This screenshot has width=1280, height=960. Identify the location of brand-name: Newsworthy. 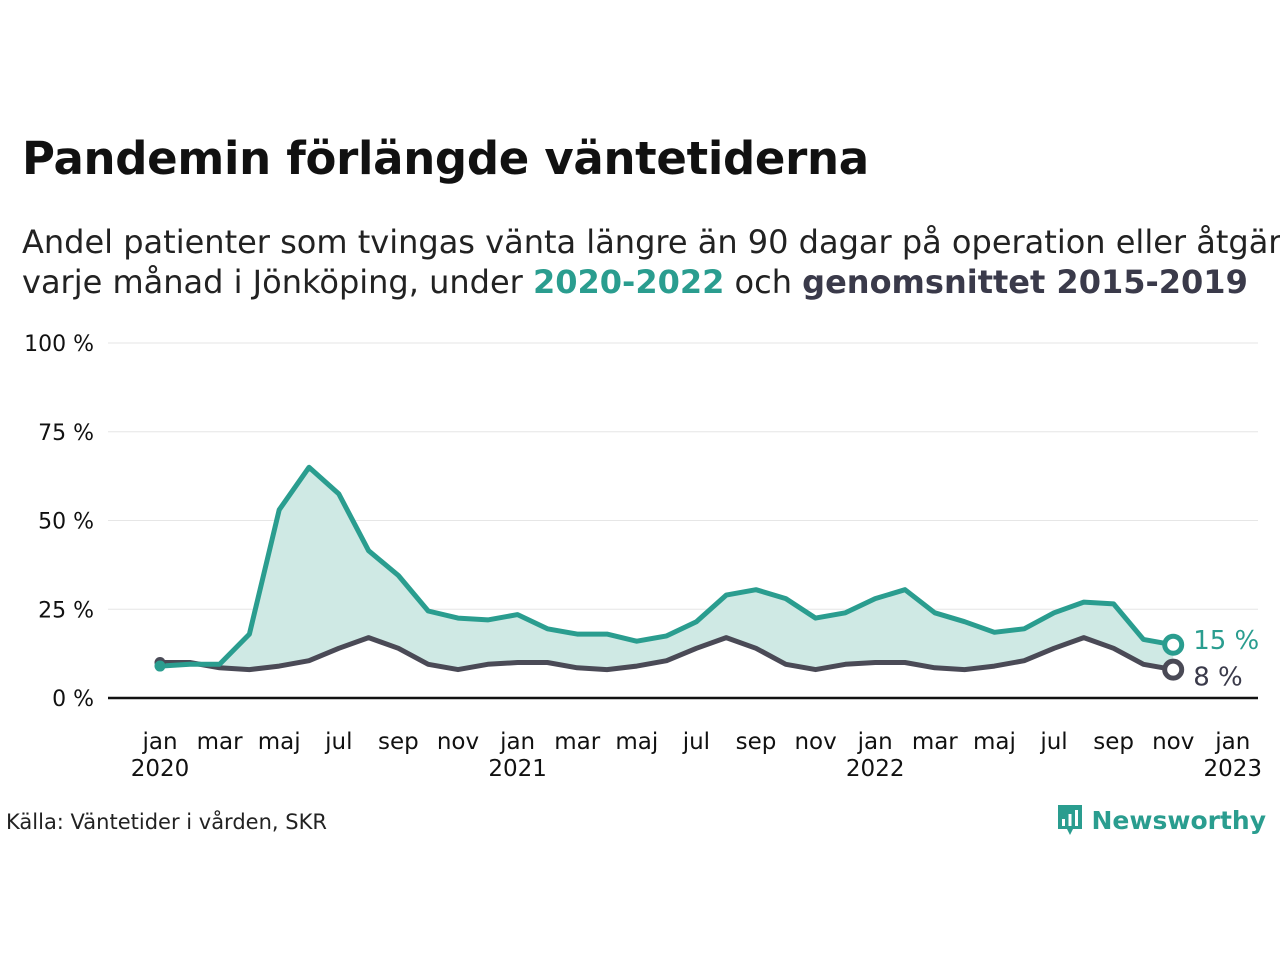
(1179, 820).